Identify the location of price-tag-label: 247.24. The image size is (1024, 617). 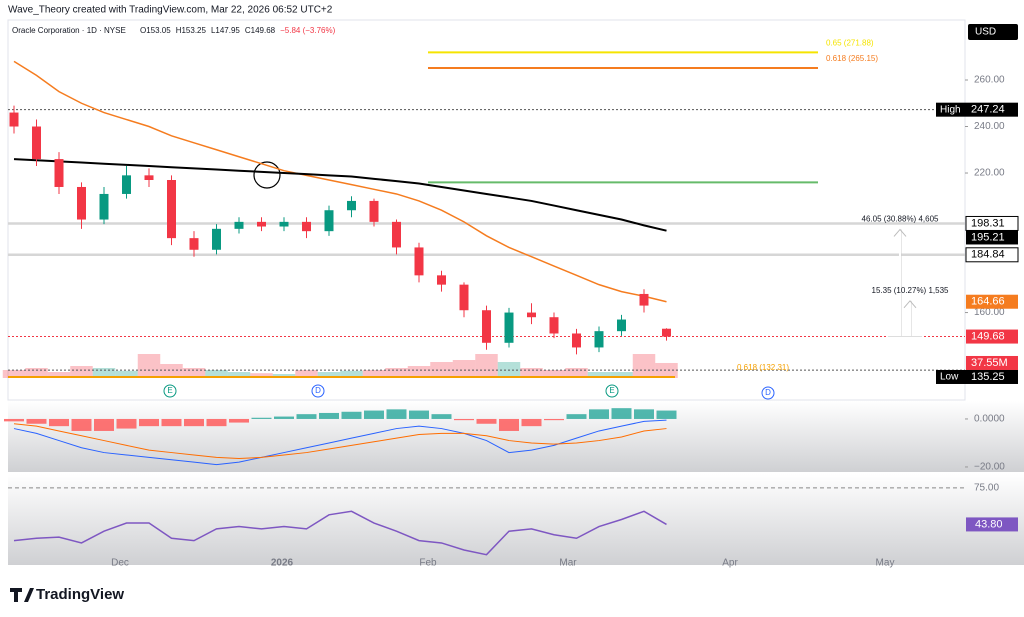
(988, 110).